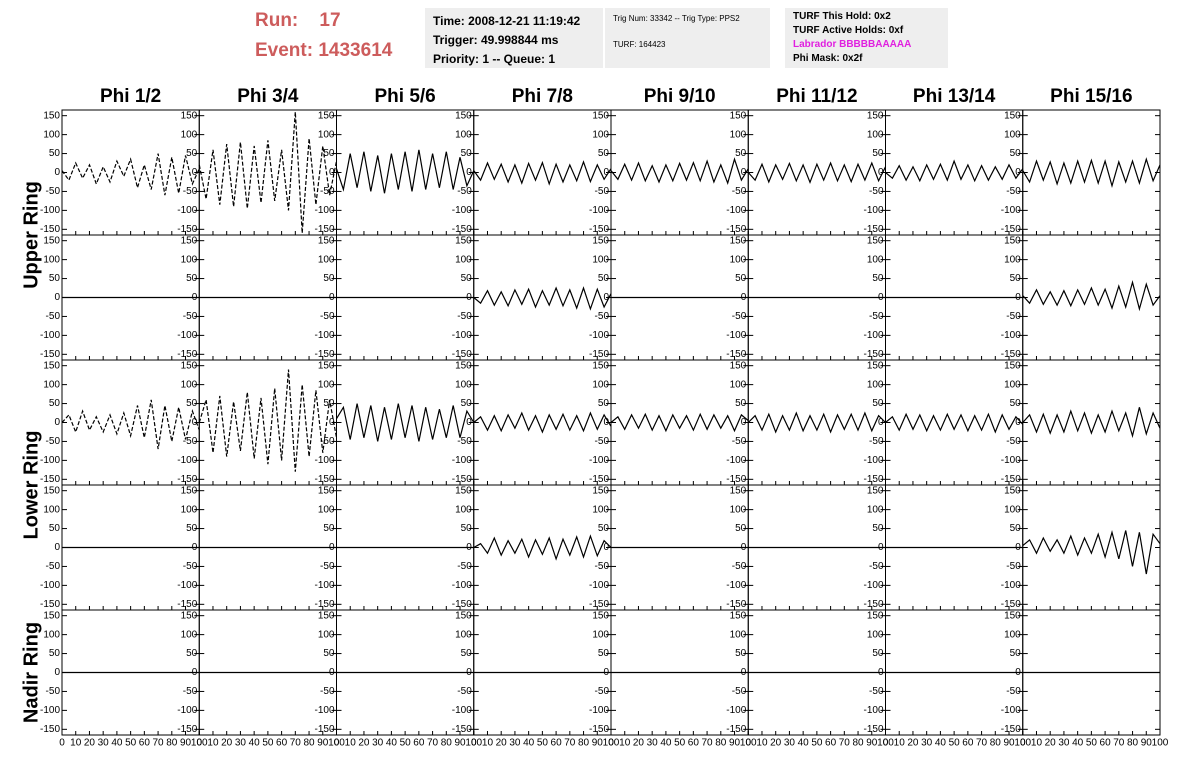 This screenshot has height=772, width=1196. What do you see at coordinates (62, 743) in the screenshot?
I see `x-tick-label: 0` at bounding box center [62, 743].